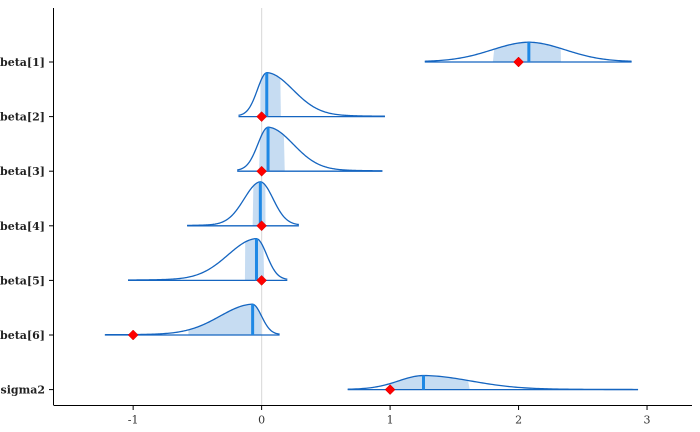 This screenshot has width=700, height=432. Describe the element at coordinates (22, 280) in the screenshot. I see `y-tick-label-beta[5]: beta[5]` at that location.